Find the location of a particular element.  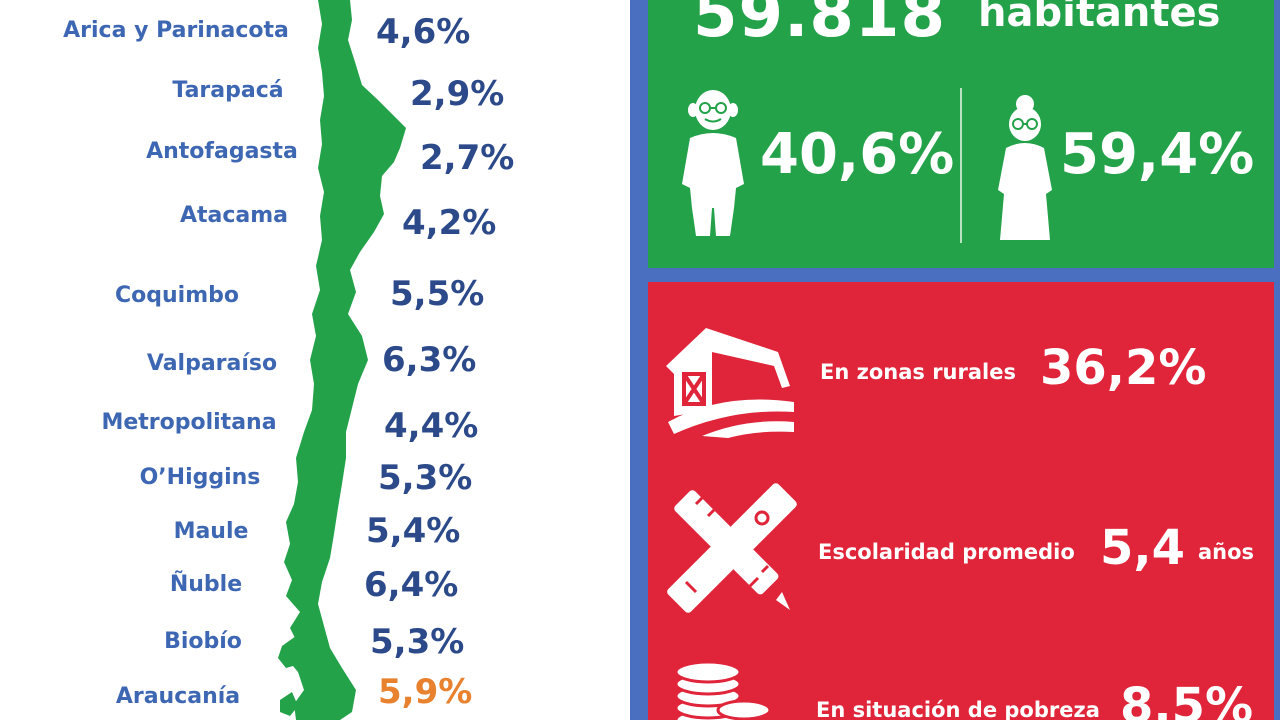

poverty-label: En situación de pobreza is located at coordinates (958, 709).